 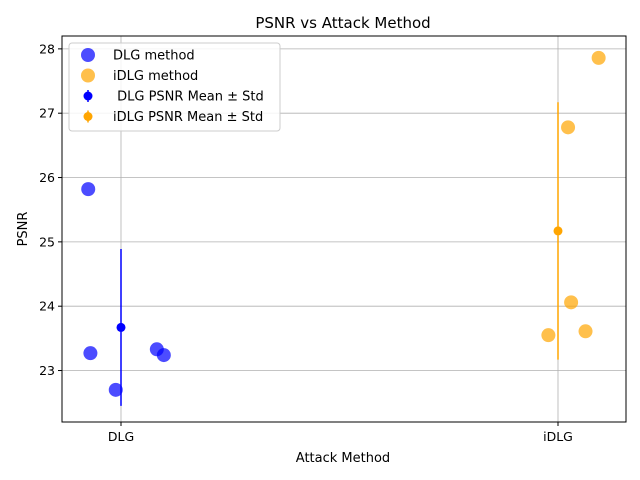 What do you see at coordinates (47, 177) in the screenshot?
I see `y-tick-label-3: 26` at bounding box center [47, 177].